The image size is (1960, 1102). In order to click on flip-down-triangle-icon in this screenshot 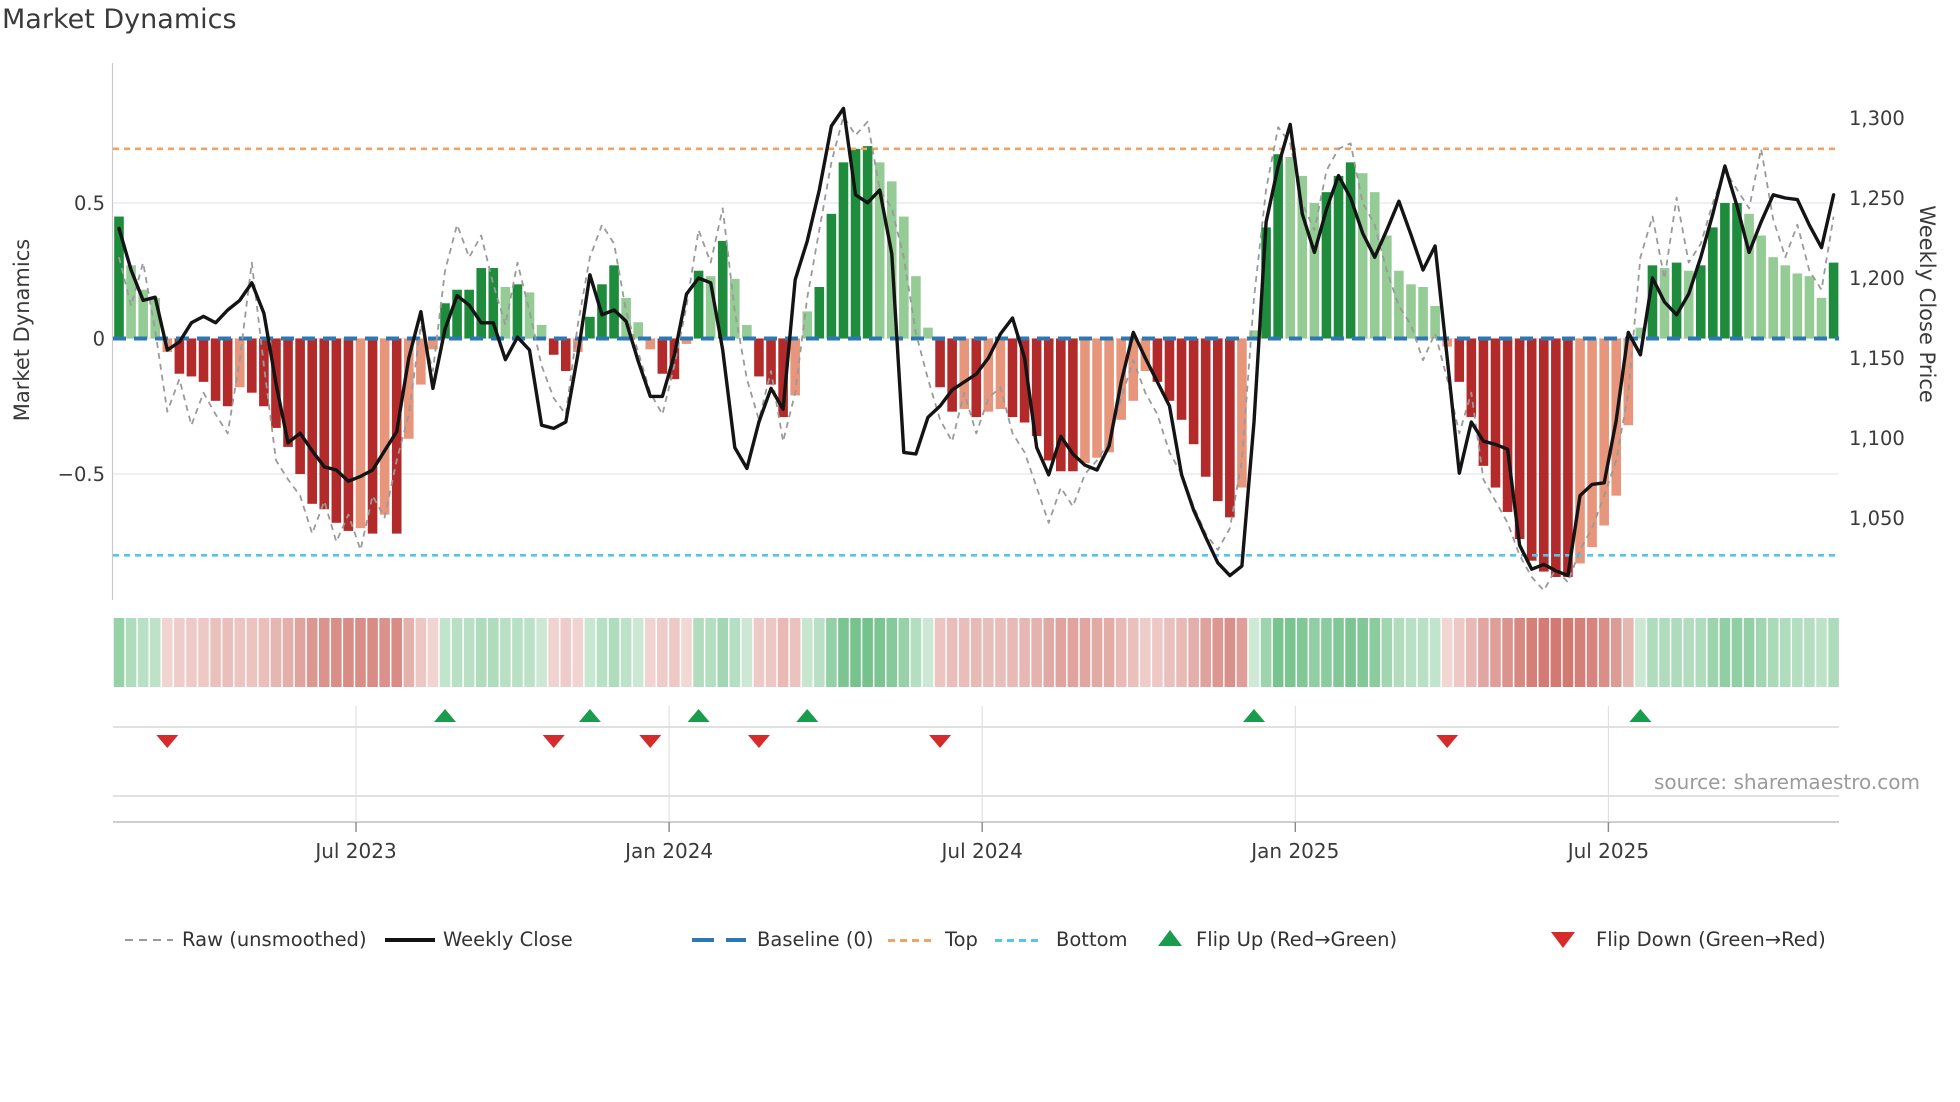, I will do `click(1563, 940)`.